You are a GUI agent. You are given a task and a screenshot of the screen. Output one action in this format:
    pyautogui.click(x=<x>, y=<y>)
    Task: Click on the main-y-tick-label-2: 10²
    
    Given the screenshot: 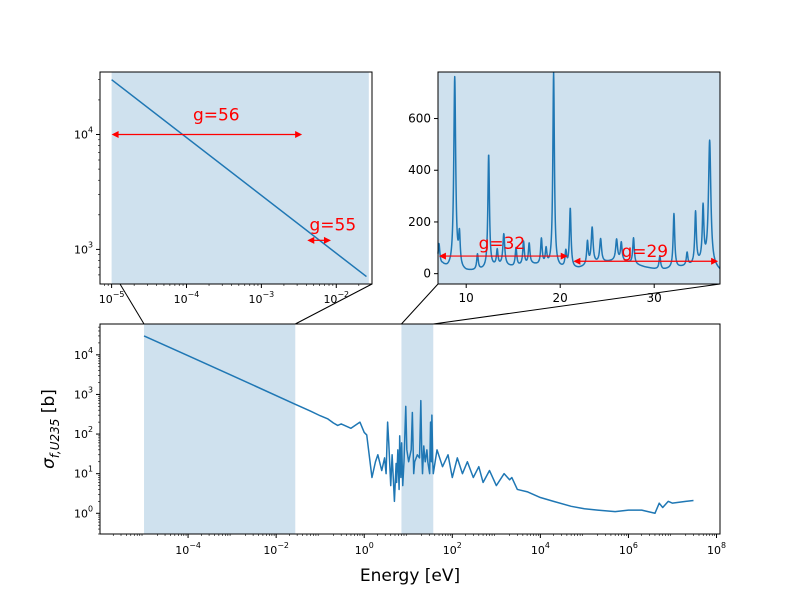 What is the action you would take?
    pyautogui.click(x=83, y=433)
    